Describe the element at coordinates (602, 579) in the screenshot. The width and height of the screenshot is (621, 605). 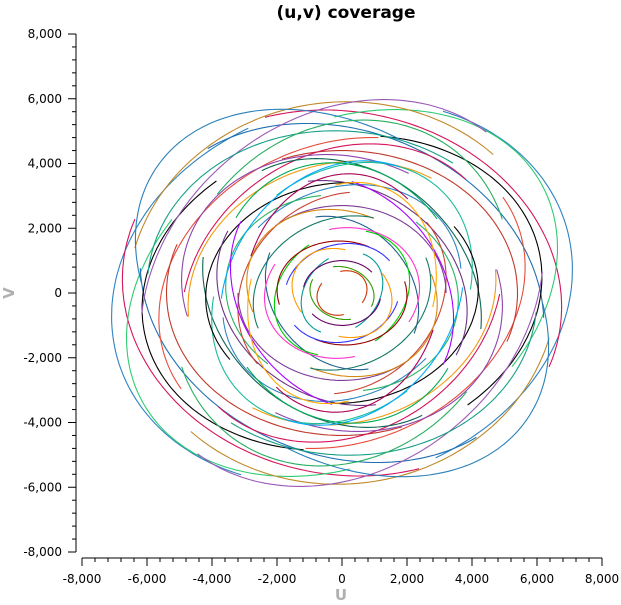
I see `x-tick-label: 8,000` at that location.